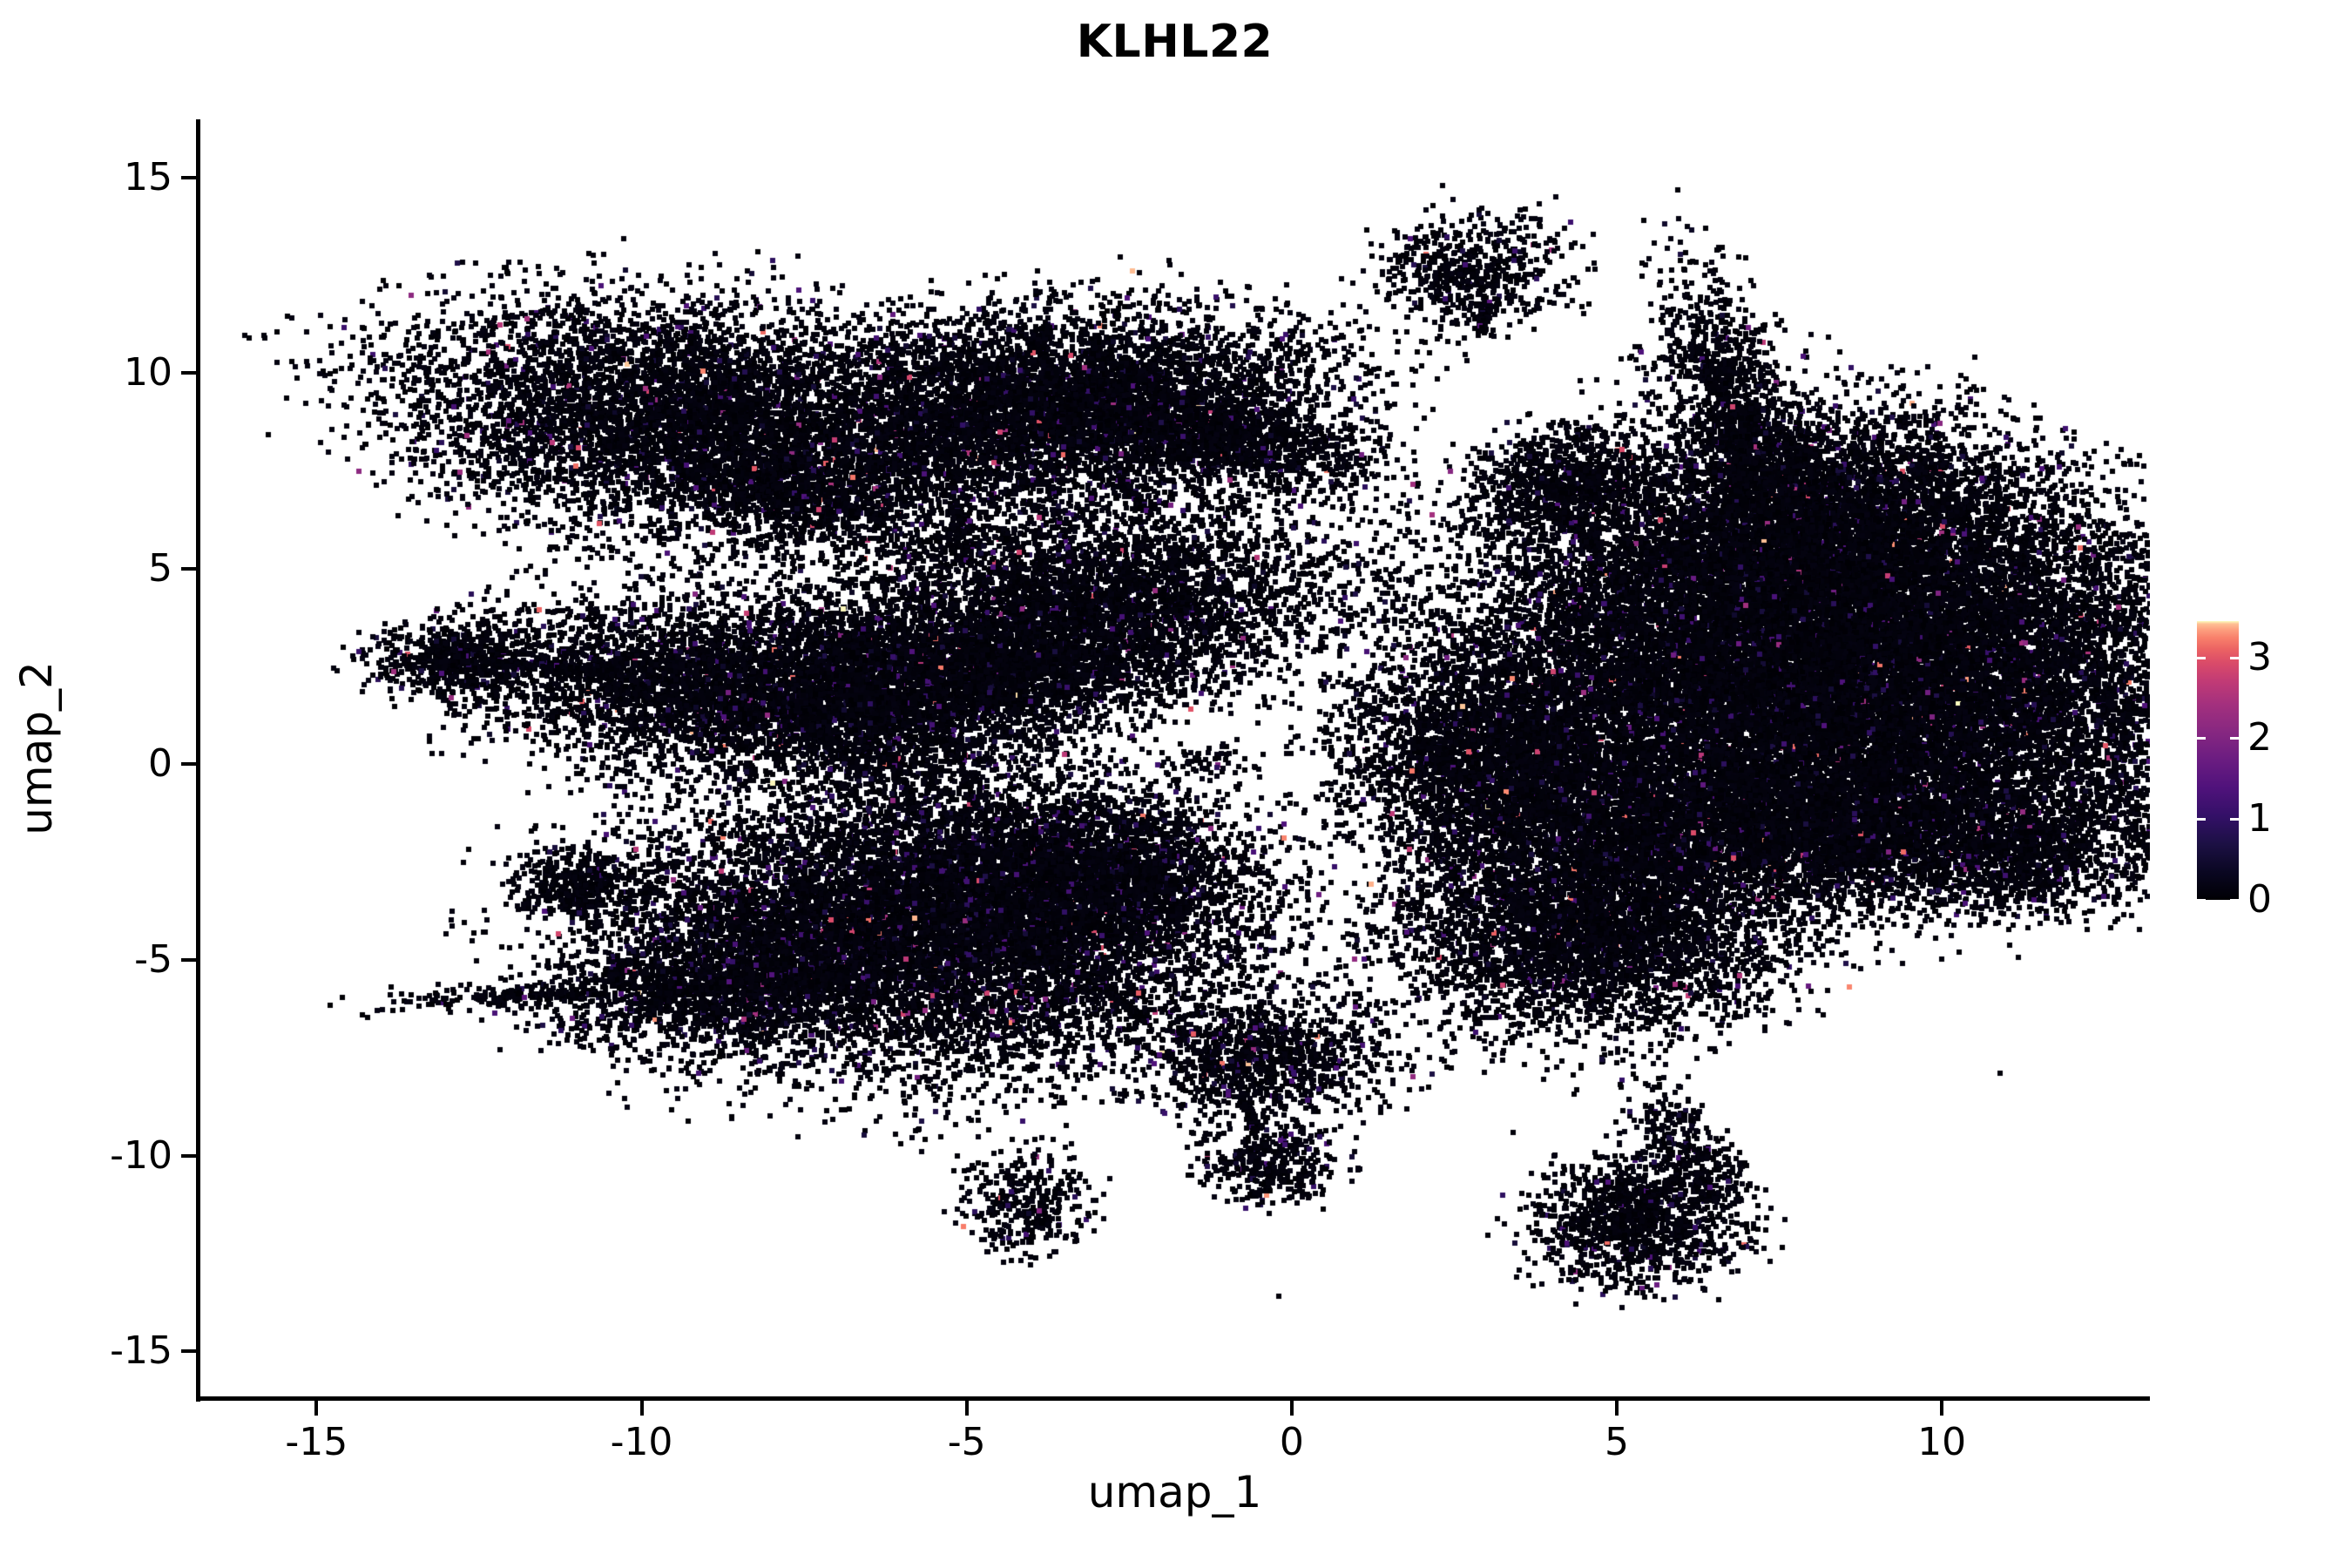  I want to click on y-tick-label: -15, so click(141, 1351).